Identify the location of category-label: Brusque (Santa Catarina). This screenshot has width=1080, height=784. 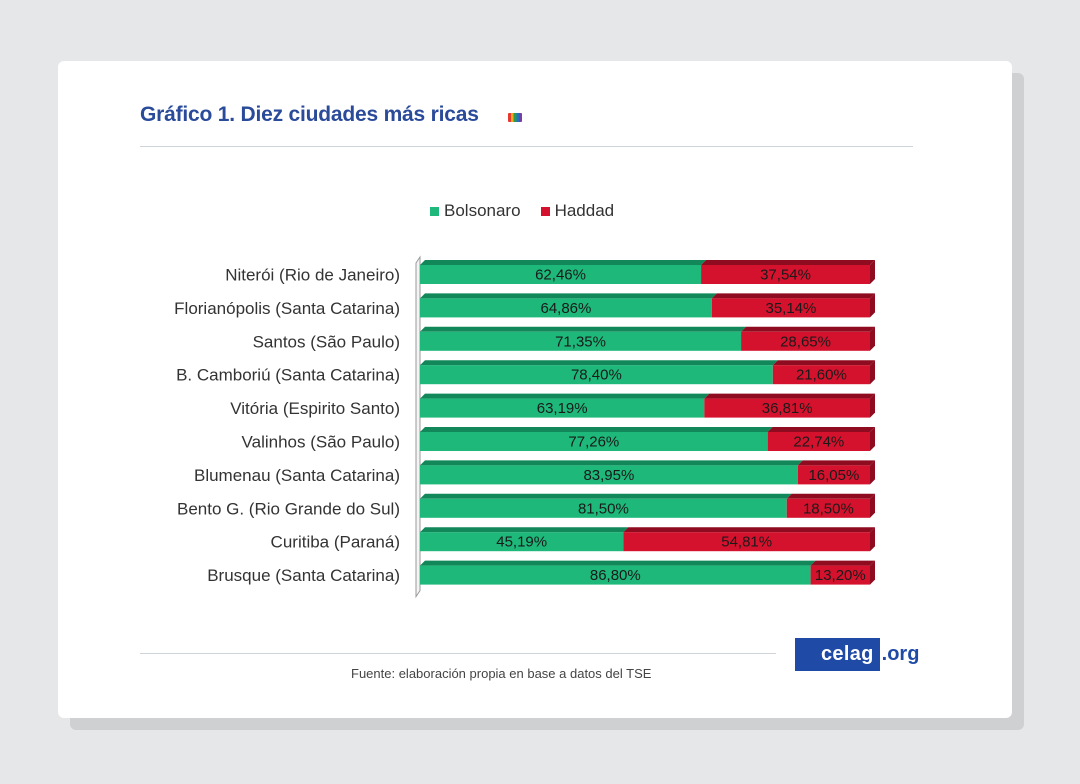
(303, 575).